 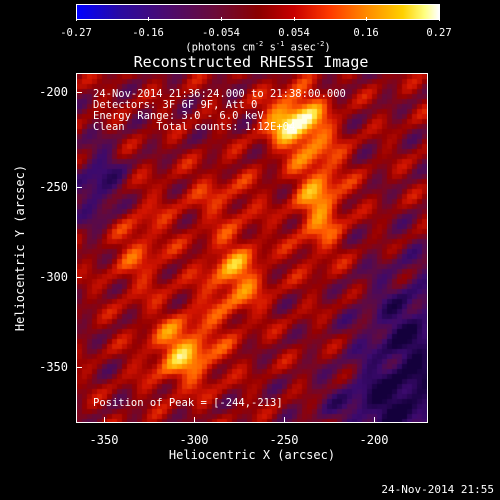 I want to click on x-tick-label: -200, so click(x=374, y=440).